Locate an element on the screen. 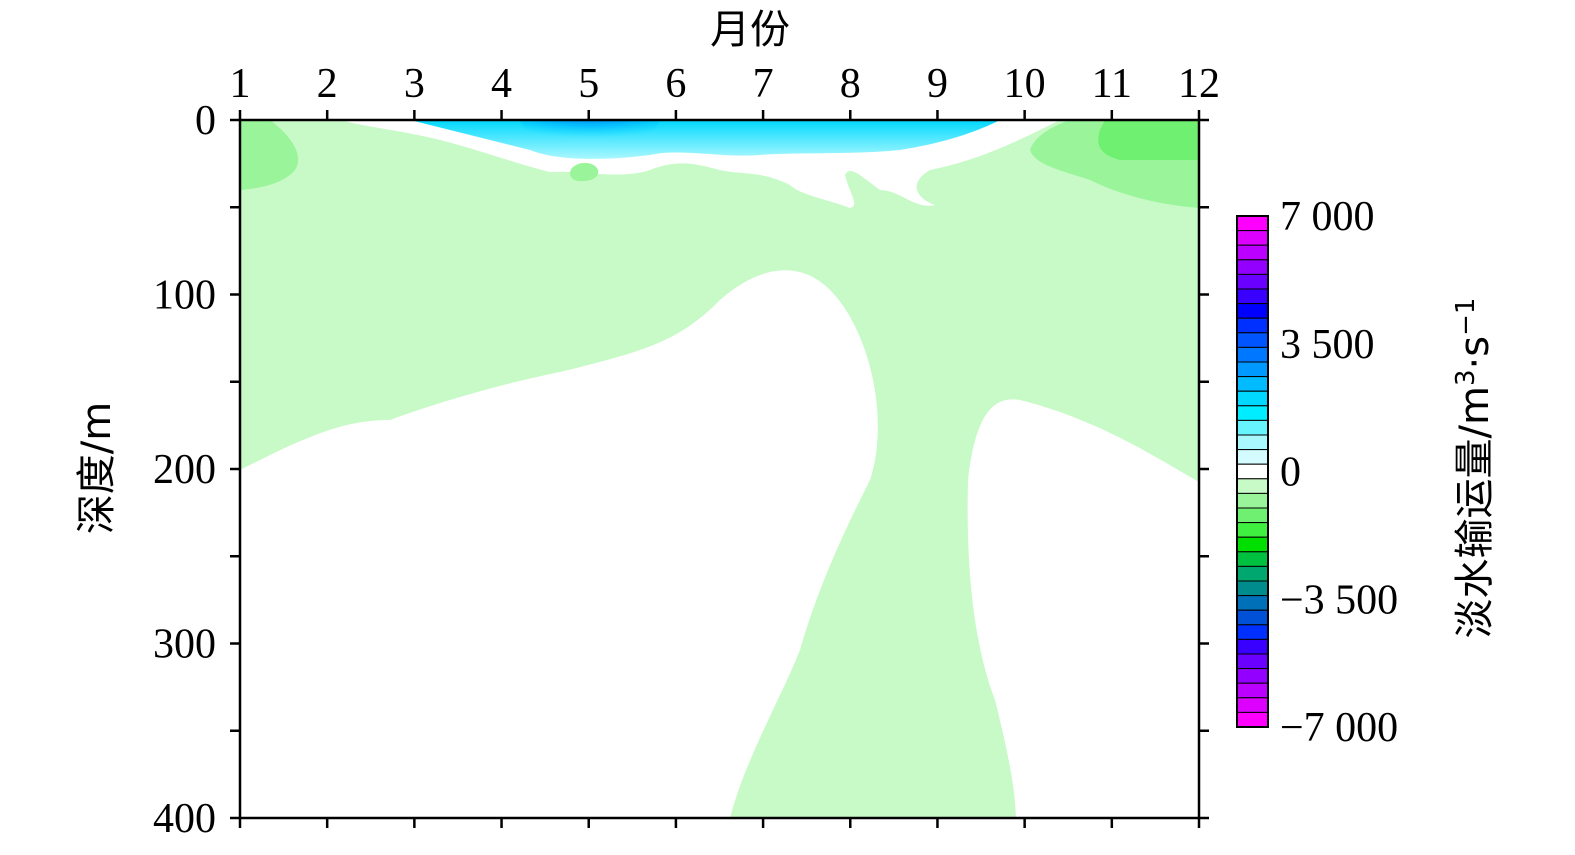  x-tick-label: 10 is located at coordinates (1025, 84).